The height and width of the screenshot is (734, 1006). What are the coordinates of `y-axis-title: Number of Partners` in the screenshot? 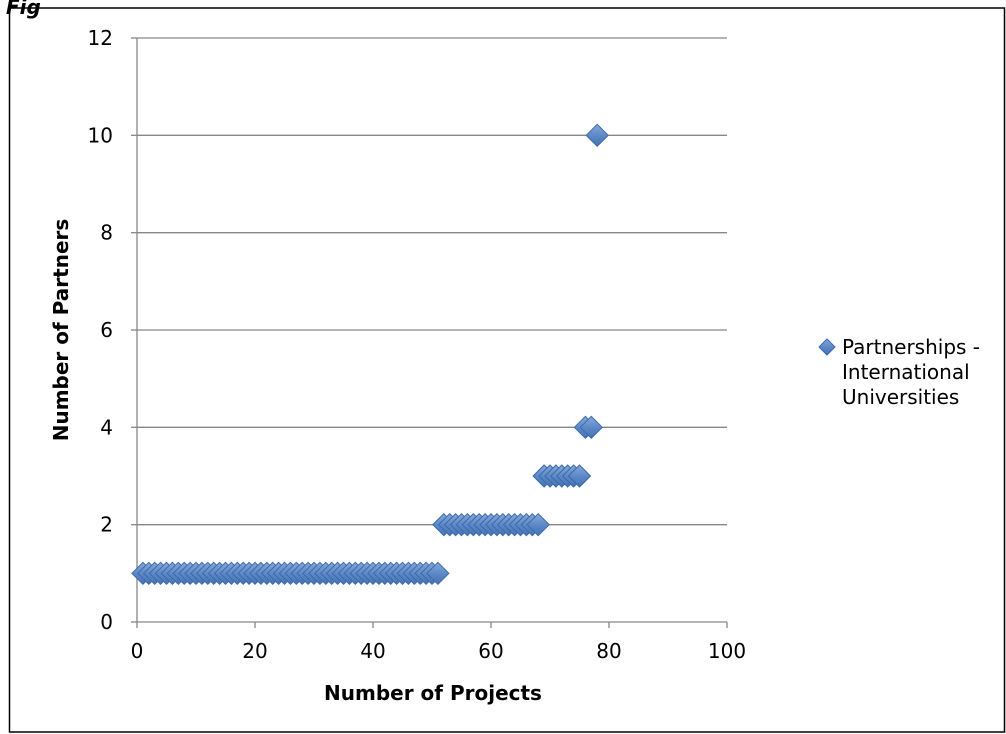 It's located at (61, 330).